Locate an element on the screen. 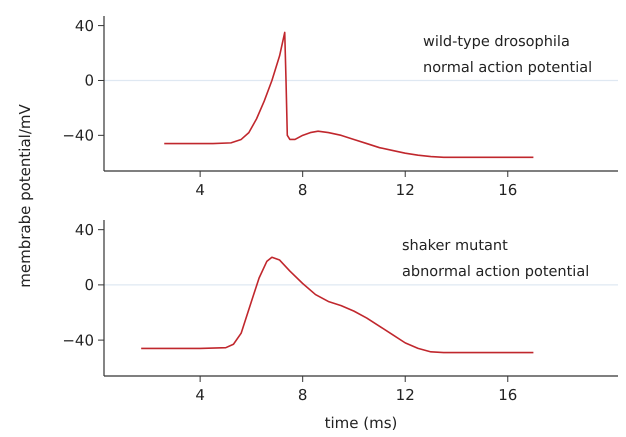 The image size is (626, 437). annotation: wild-type drosophila is located at coordinates (496, 42).